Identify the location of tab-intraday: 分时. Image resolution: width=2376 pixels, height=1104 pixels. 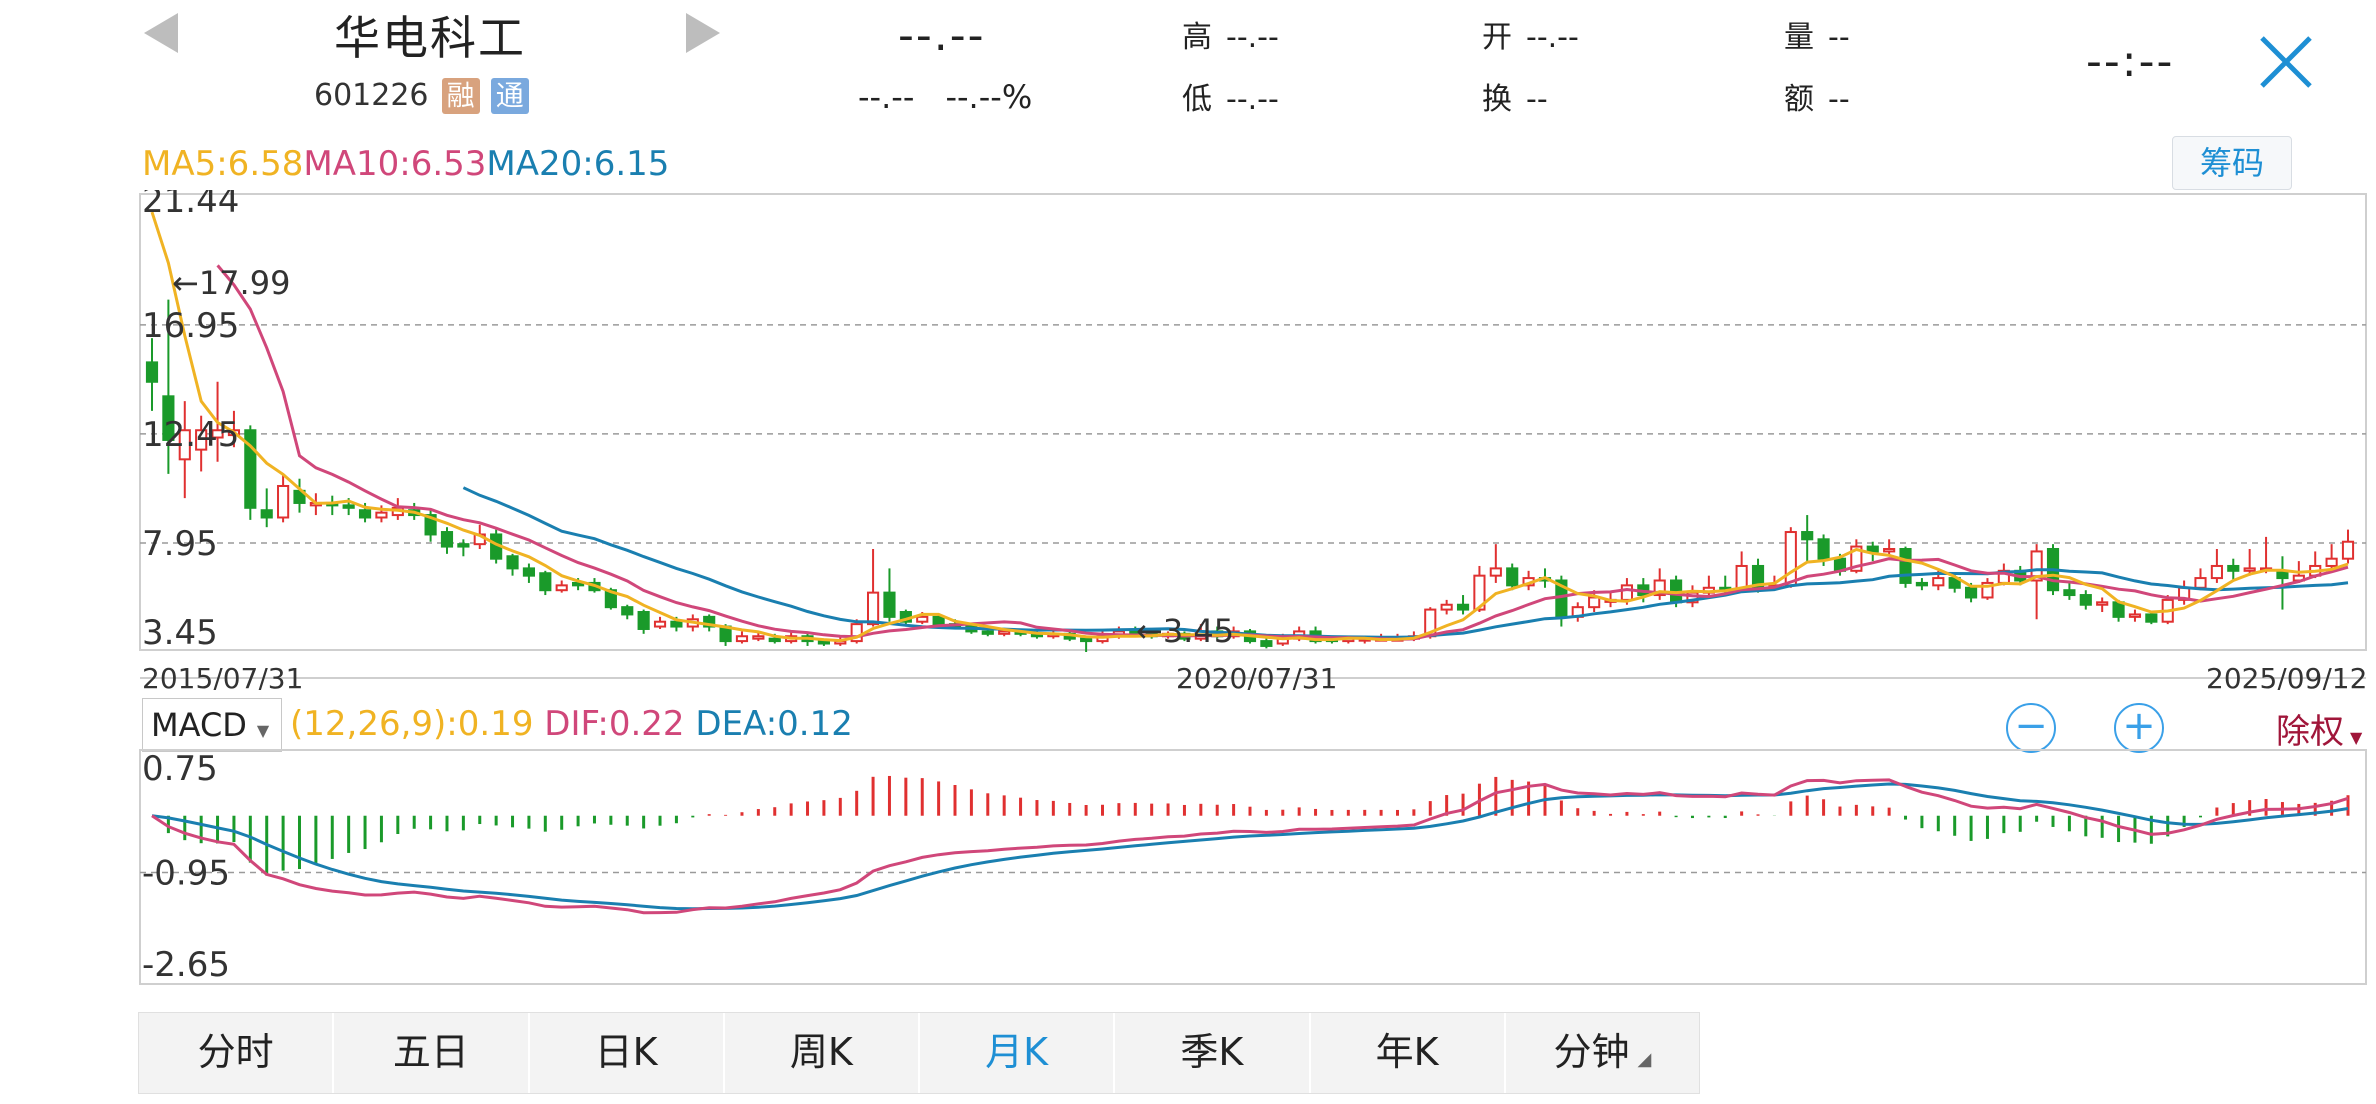
(237, 1053).